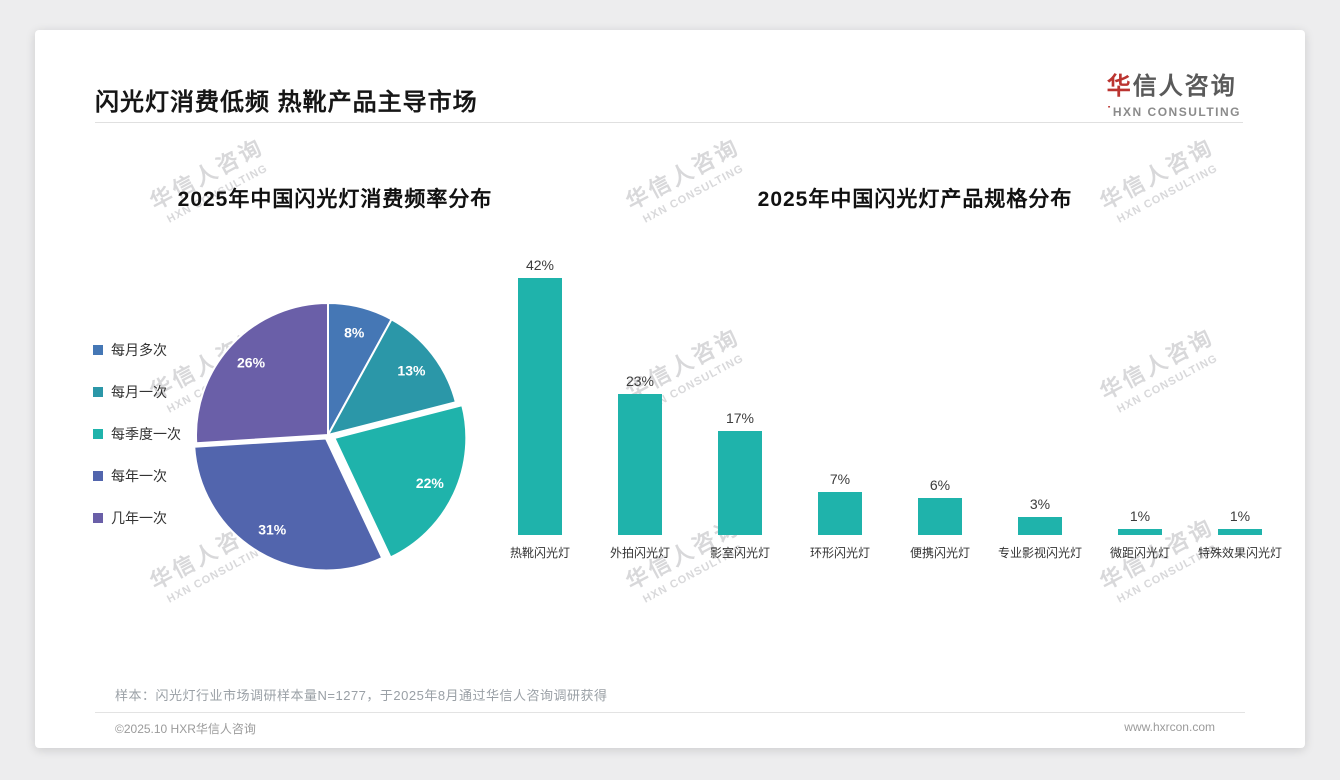 The width and height of the screenshot is (1340, 780). Describe the element at coordinates (939, 553) in the screenshot. I see `bar-category-label: 便携闪光灯` at that location.